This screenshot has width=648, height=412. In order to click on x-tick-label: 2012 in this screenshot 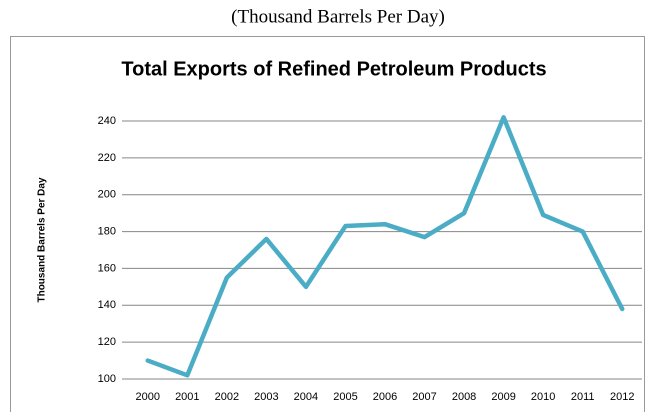, I will do `click(622, 397)`.